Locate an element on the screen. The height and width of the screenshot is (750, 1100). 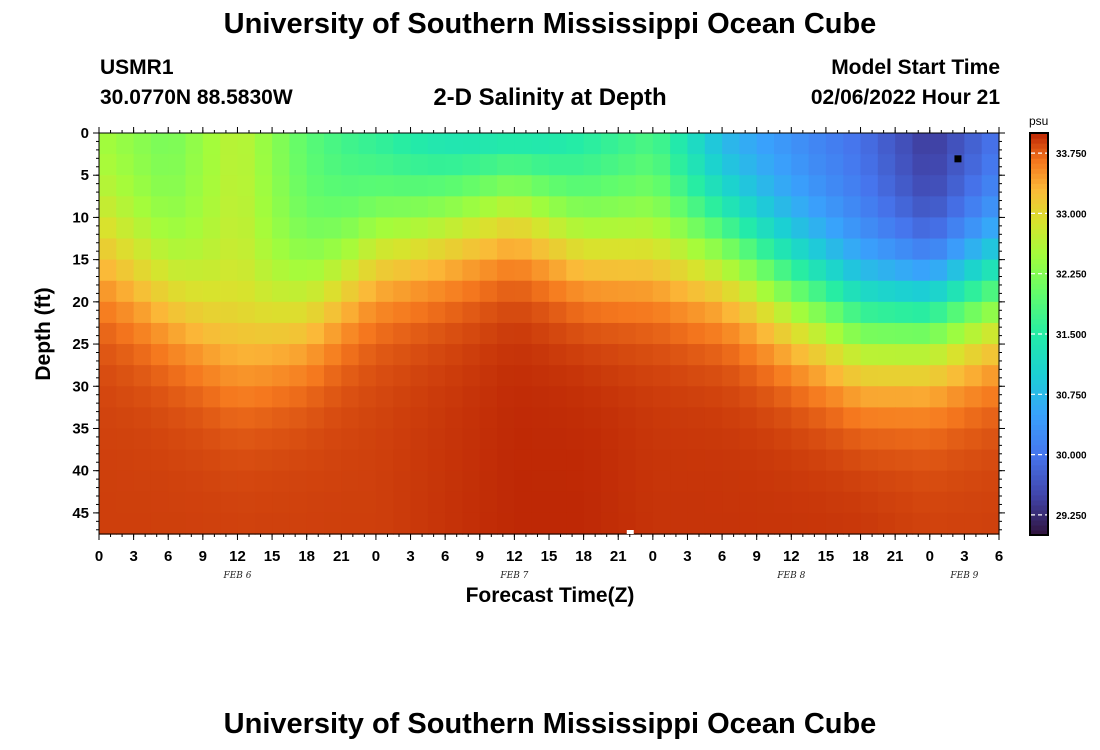
colorbar-tick-label: 30.750 is located at coordinates (1071, 395).